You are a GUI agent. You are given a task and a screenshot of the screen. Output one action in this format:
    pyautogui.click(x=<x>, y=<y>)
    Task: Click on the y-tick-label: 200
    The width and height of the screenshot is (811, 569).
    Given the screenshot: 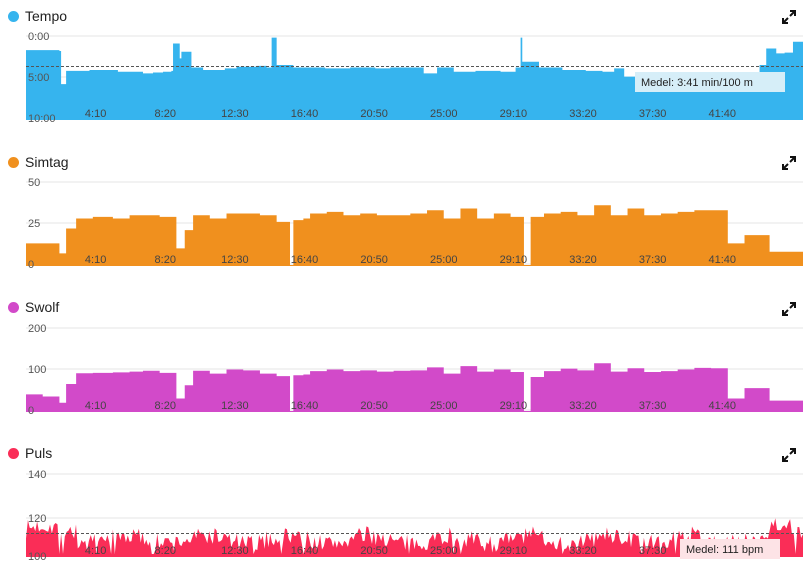 What is the action you would take?
    pyautogui.click(x=37, y=329)
    